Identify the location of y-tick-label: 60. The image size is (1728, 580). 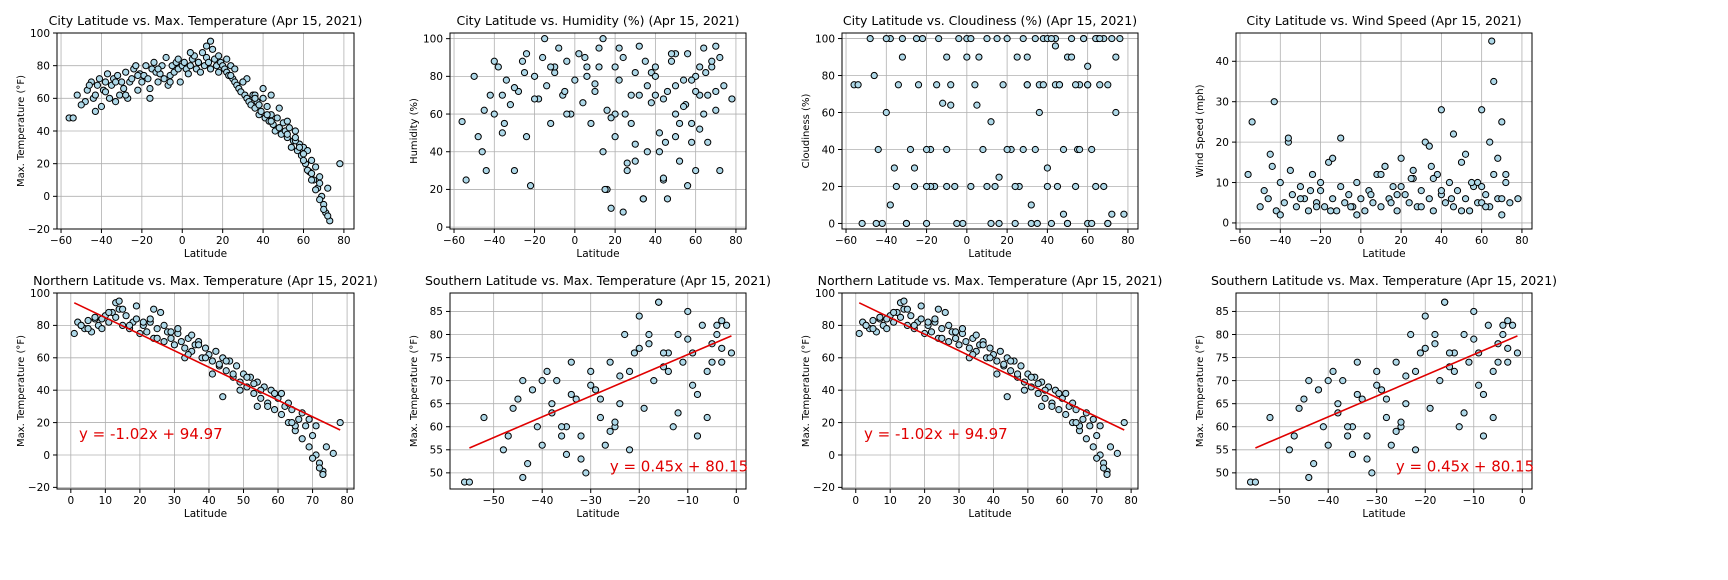
(1222, 428).